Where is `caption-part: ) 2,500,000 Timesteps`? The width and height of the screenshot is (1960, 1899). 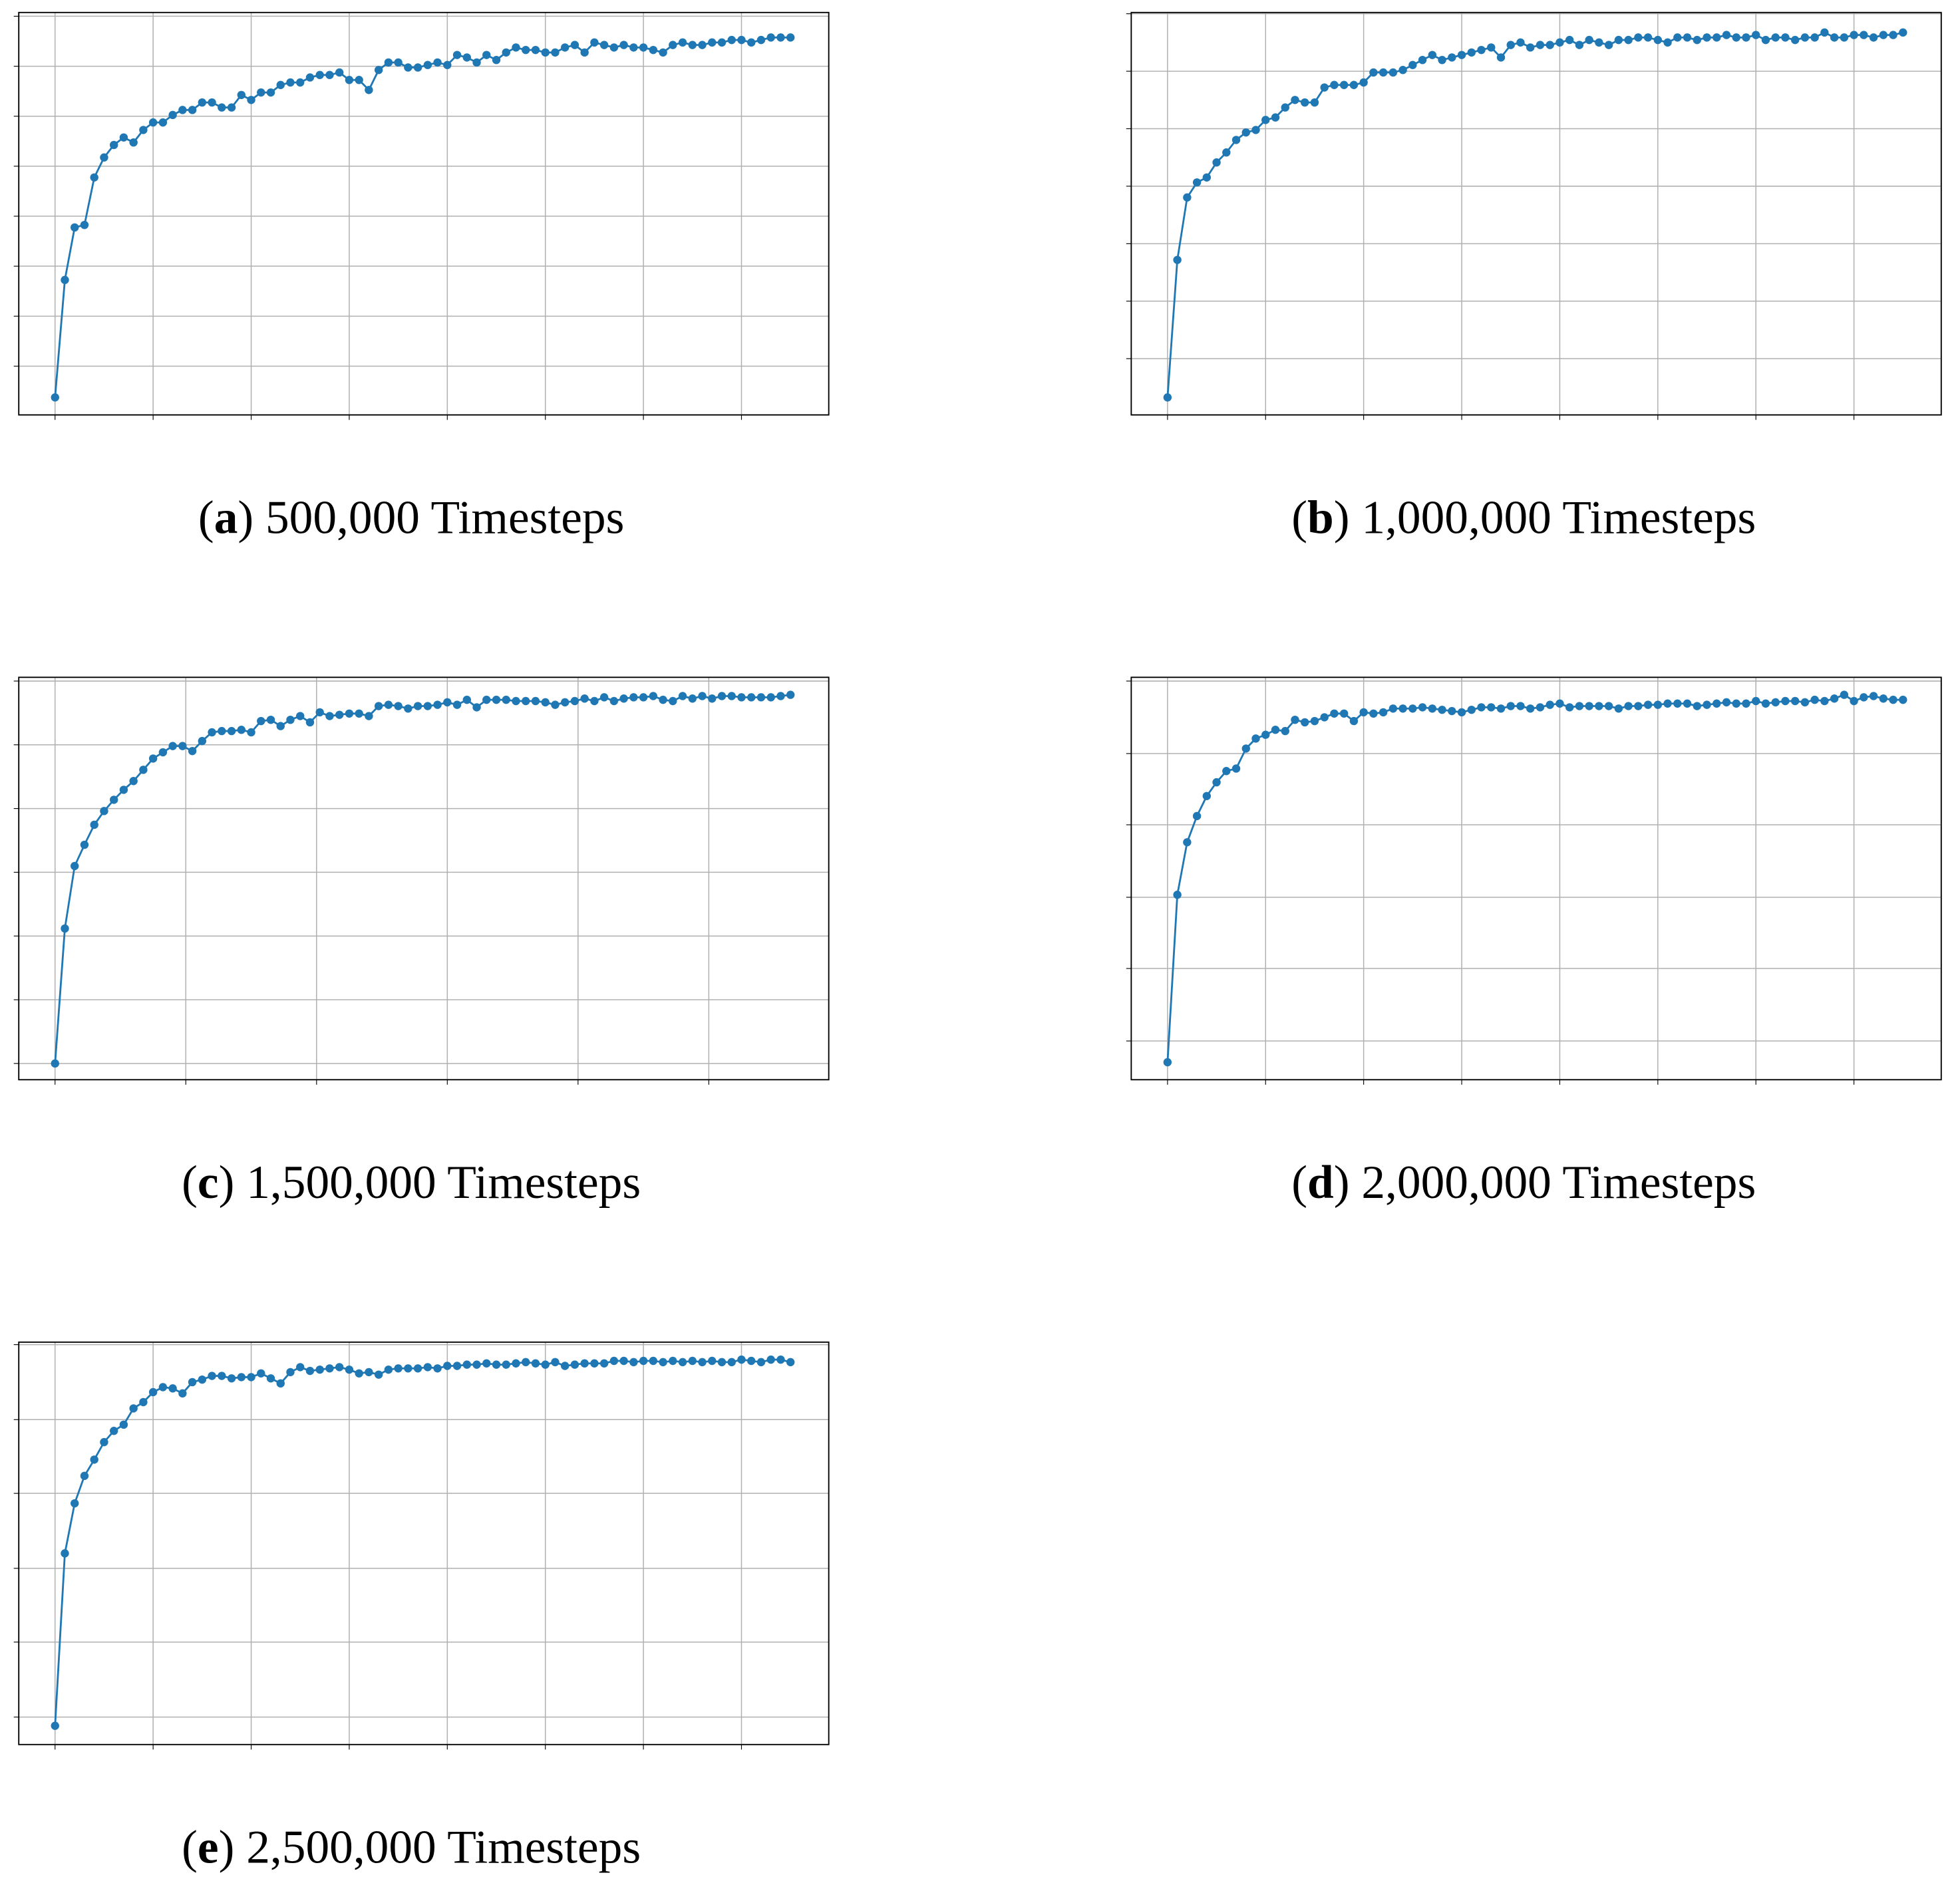
caption-part: ) 2,500,000 Timesteps is located at coordinates (430, 1847).